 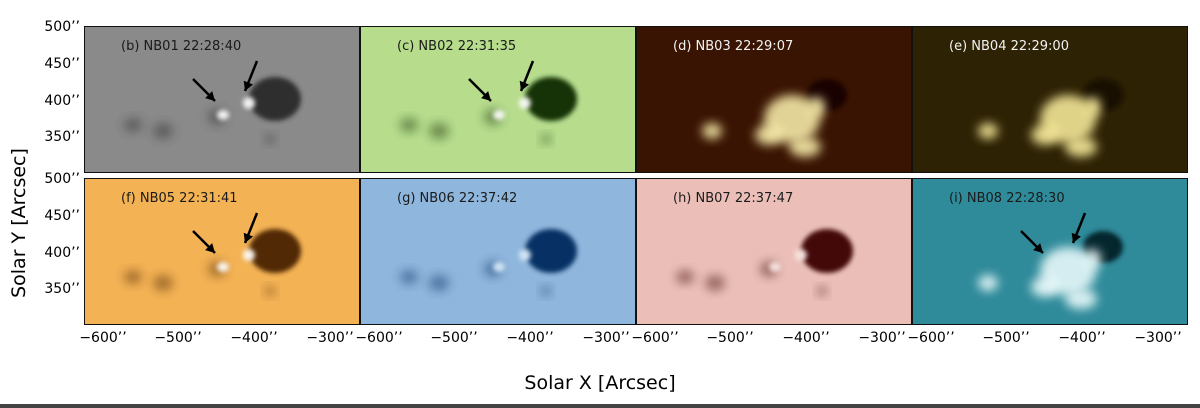 I want to click on x-axis-label: Solar X [Arcsec], so click(x=600, y=383).